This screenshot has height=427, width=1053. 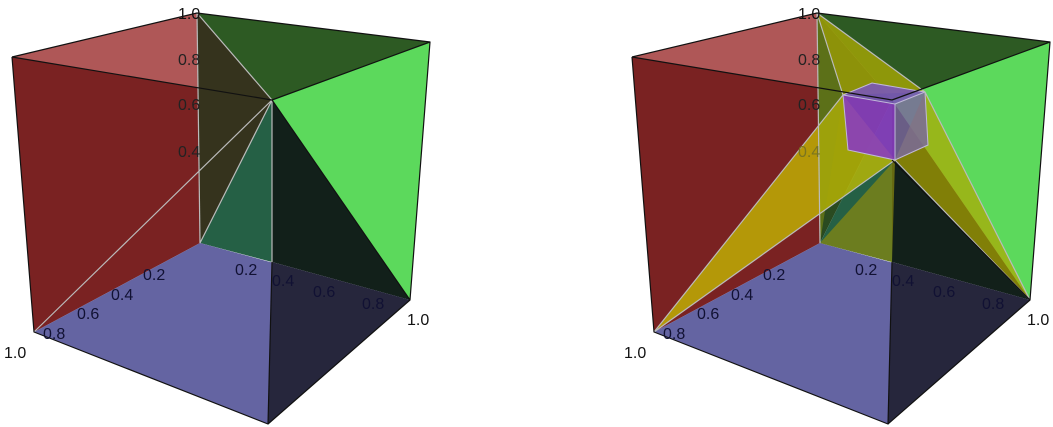 I want to click on yellow-region-left, so click(x=774, y=213).